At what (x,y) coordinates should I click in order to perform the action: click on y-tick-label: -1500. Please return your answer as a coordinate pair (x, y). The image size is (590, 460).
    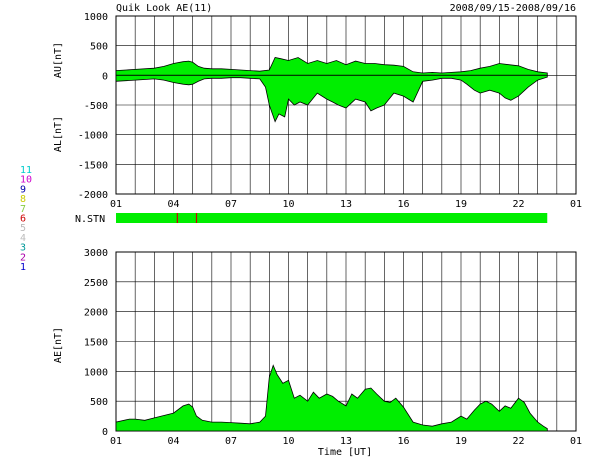
    Looking at the image, I should click on (93, 165).